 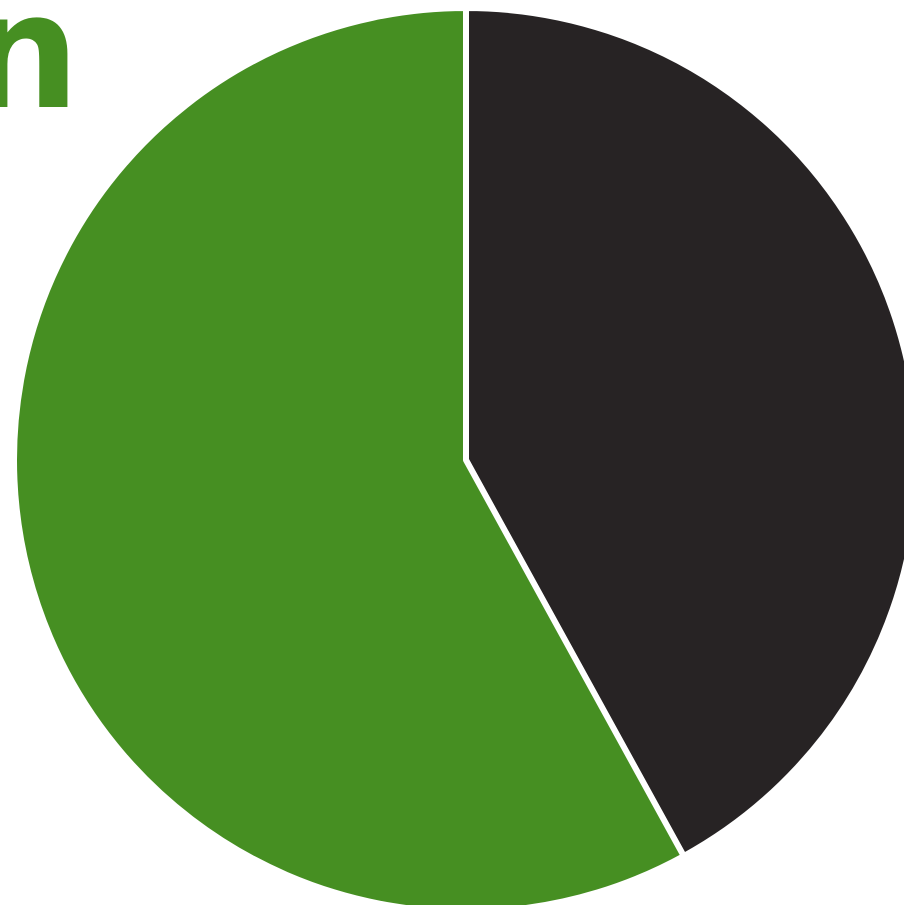 I want to click on clipped-heading-fragment: n, so click(x=40, y=72).